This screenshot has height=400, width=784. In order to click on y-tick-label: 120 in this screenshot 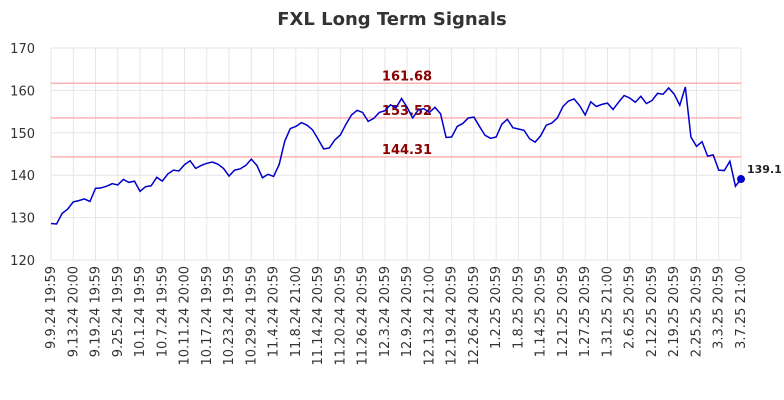, I will do `click(22, 261)`.